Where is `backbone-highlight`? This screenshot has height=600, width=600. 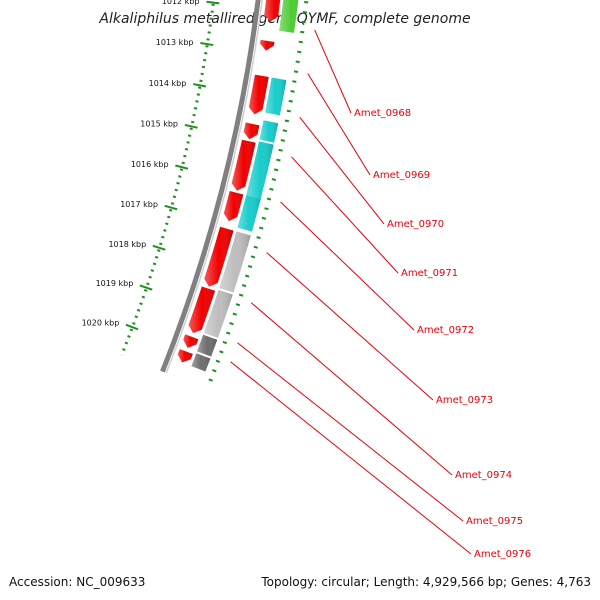 backbone-highlight is located at coordinates (214, 187).